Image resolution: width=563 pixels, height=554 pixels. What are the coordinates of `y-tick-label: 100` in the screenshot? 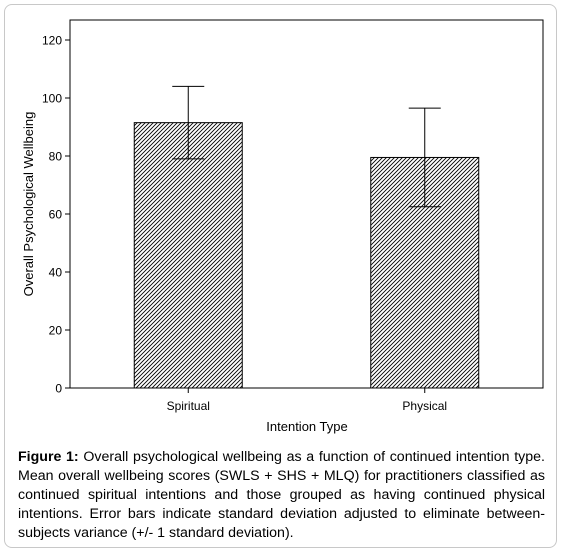 It's located at (52, 99).